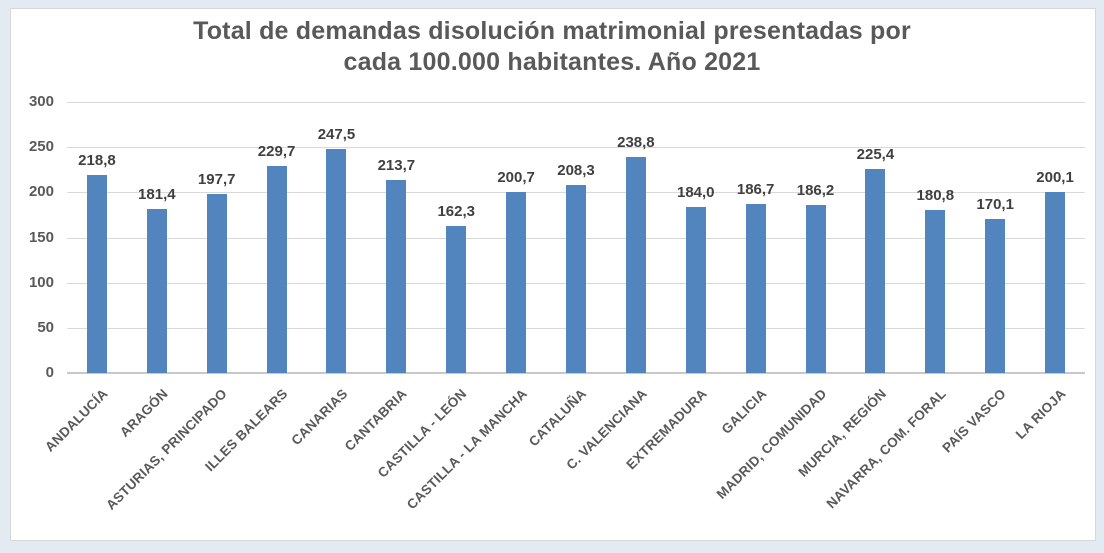  What do you see at coordinates (935, 195) in the screenshot?
I see `bar-value-label: 180,8` at bounding box center [935, 195].